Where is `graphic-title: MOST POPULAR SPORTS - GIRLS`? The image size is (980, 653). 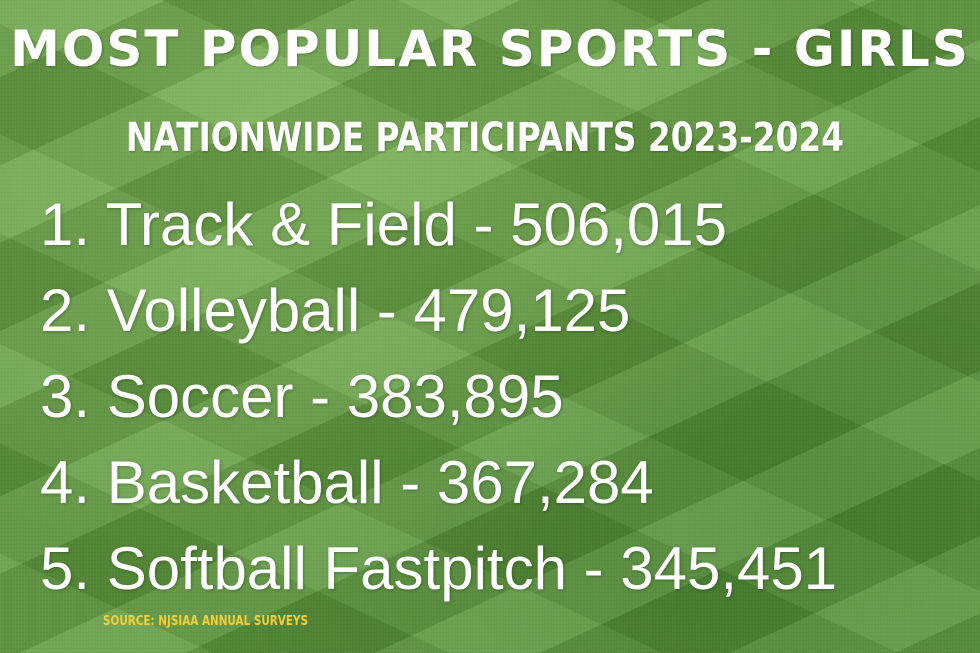 graphic-title: MOST POPULAR SPORTS - GIRLS is located at coordinates (490, 49).